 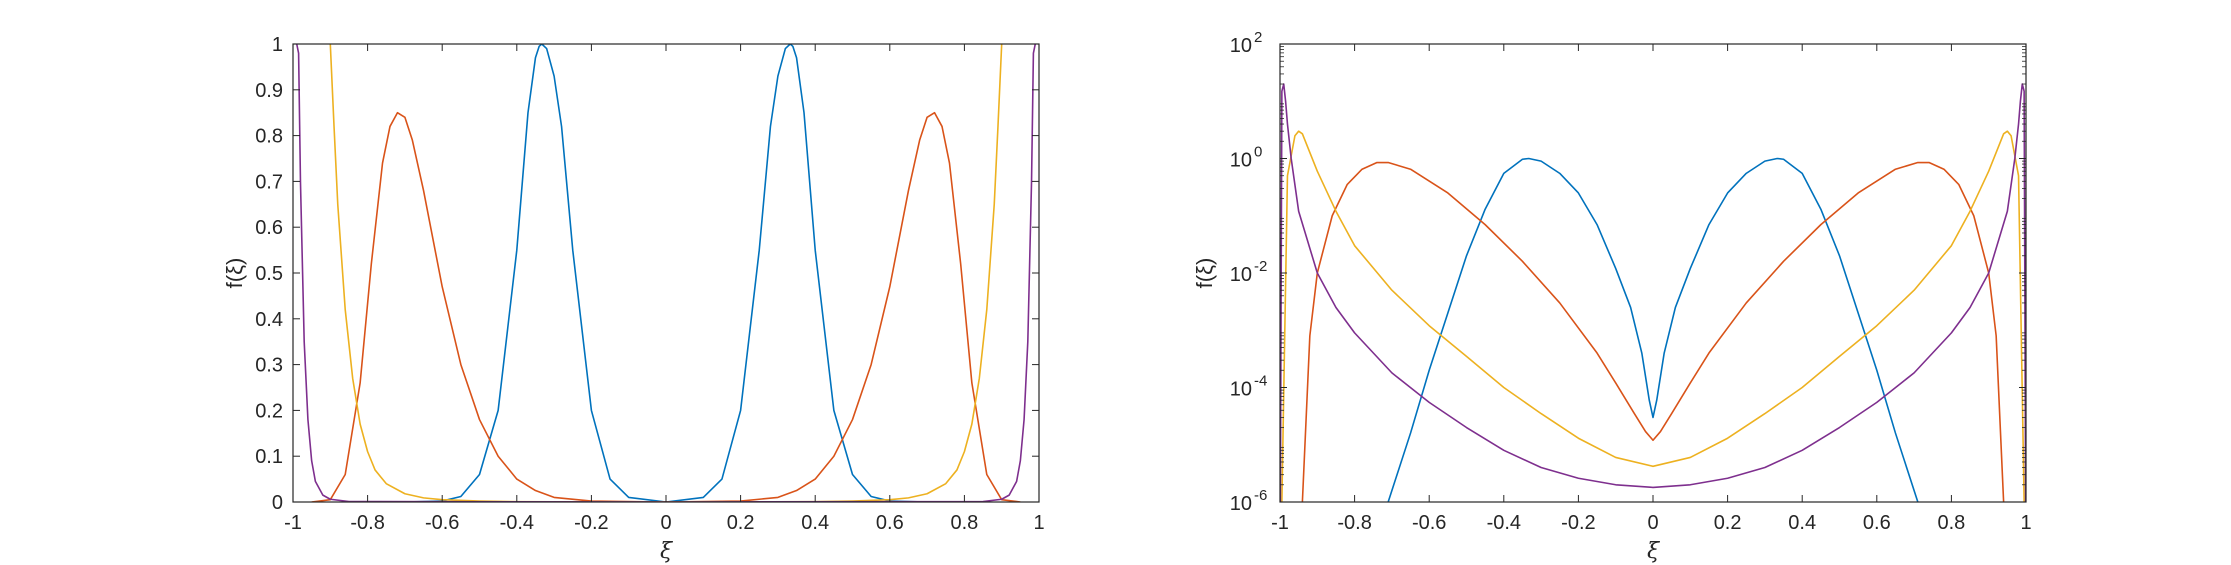 I want to click on left-x-tick-label: 1, so click(x=1038, y=523).